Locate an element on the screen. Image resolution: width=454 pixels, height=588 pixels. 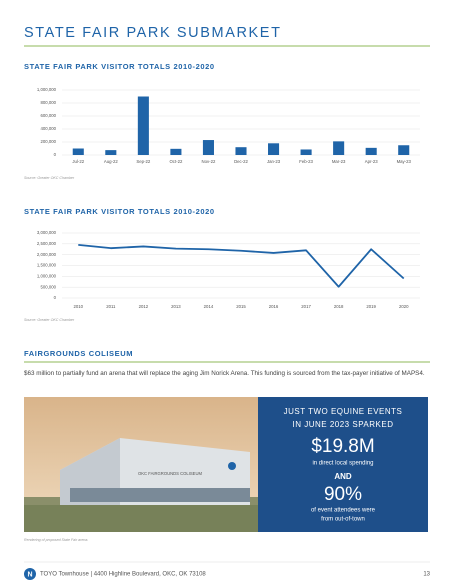
page-title: STATE FAIR PARK SUBMARKET is located at coordinates (153, 33).